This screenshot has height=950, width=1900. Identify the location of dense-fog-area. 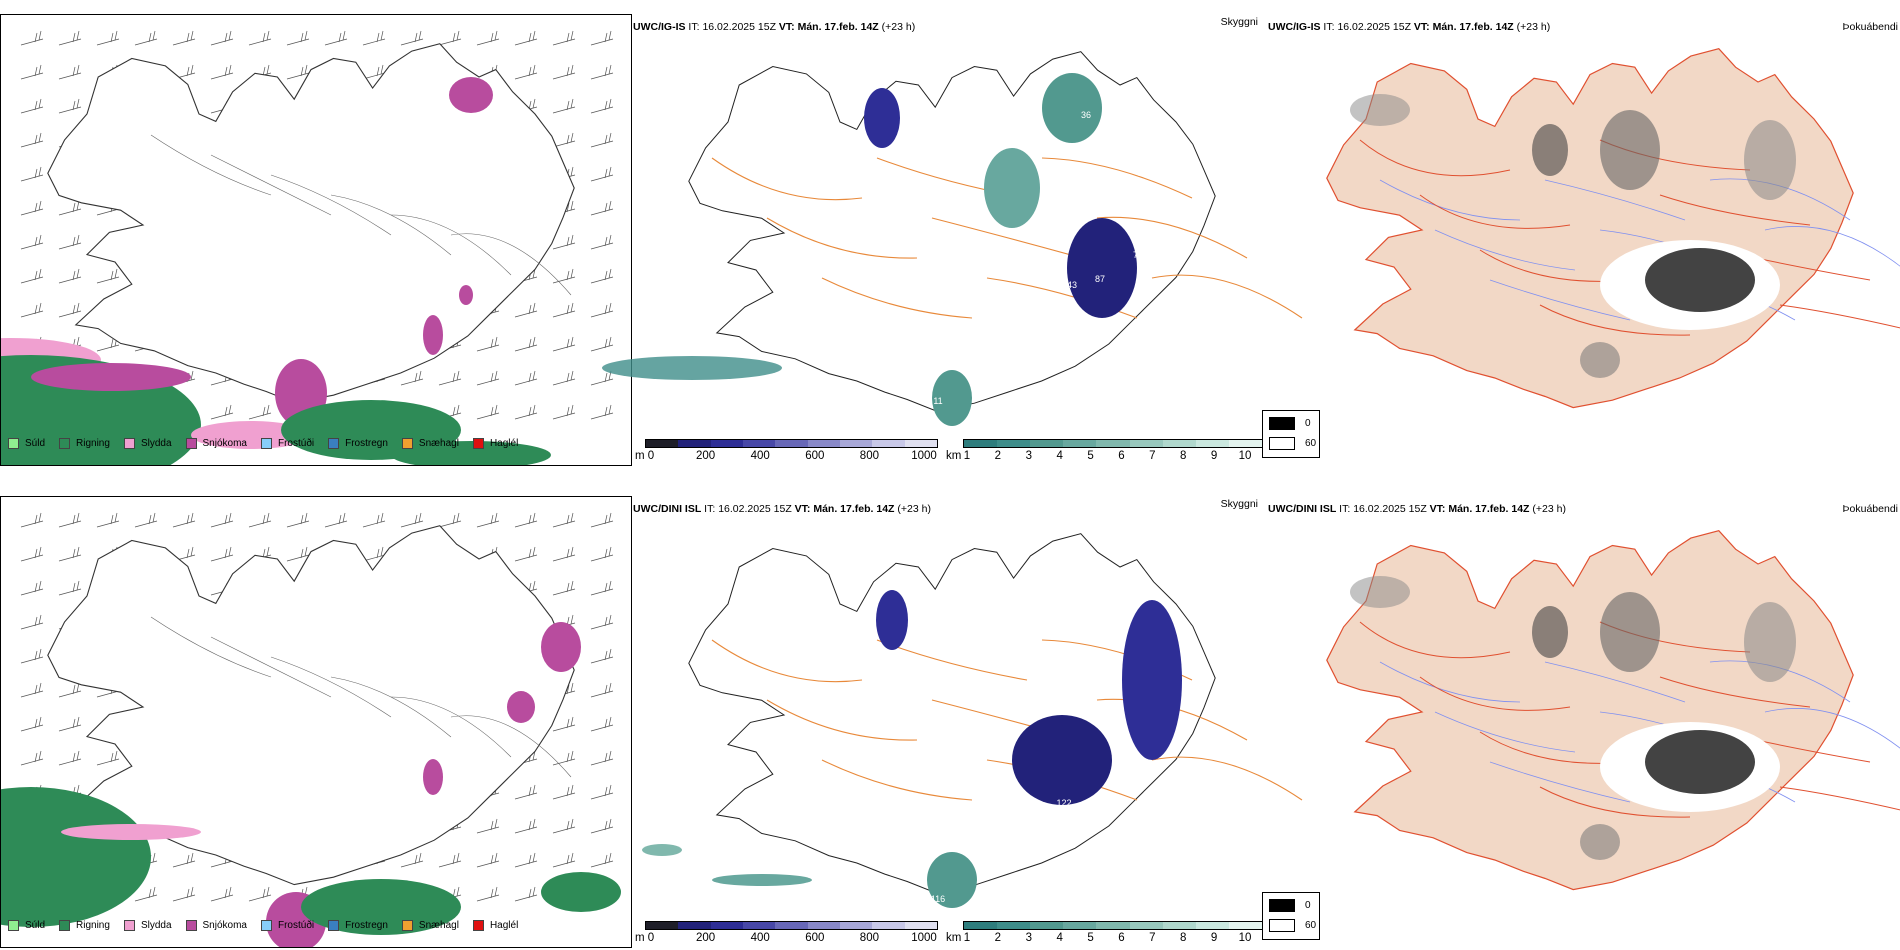
(1700, 762).